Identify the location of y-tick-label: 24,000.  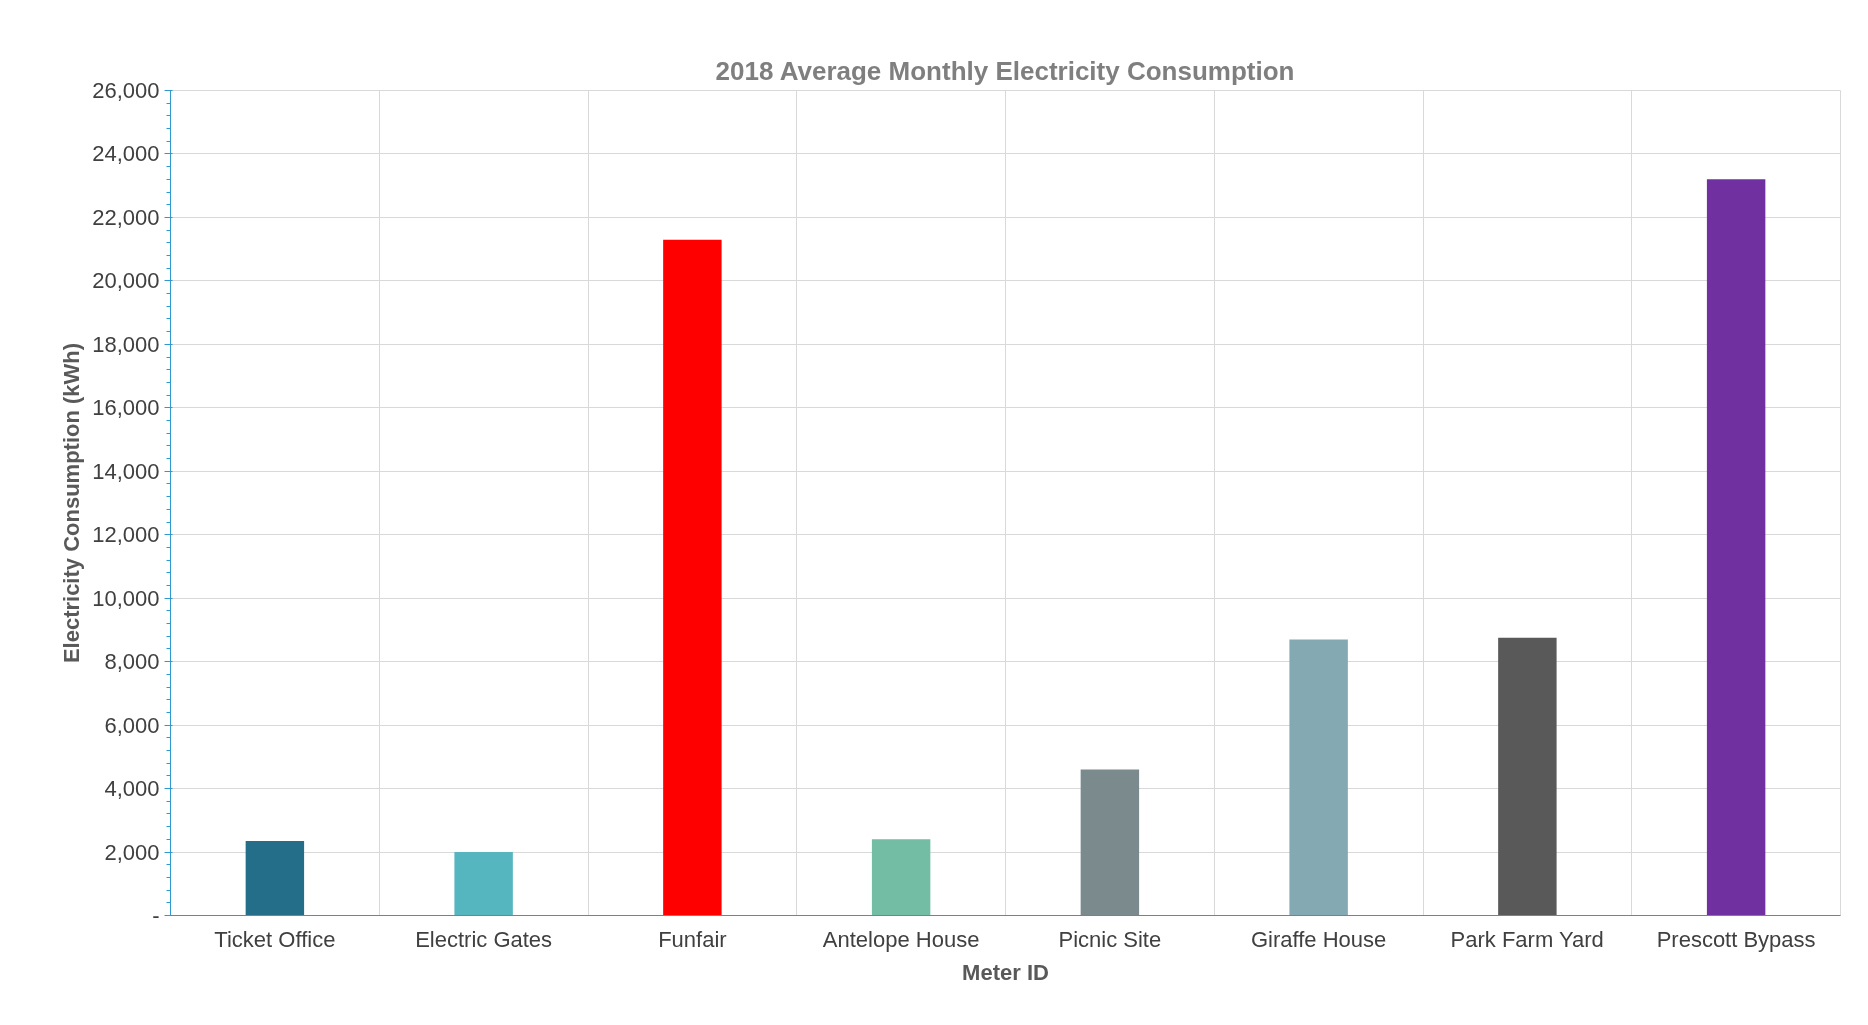
(126, 154).